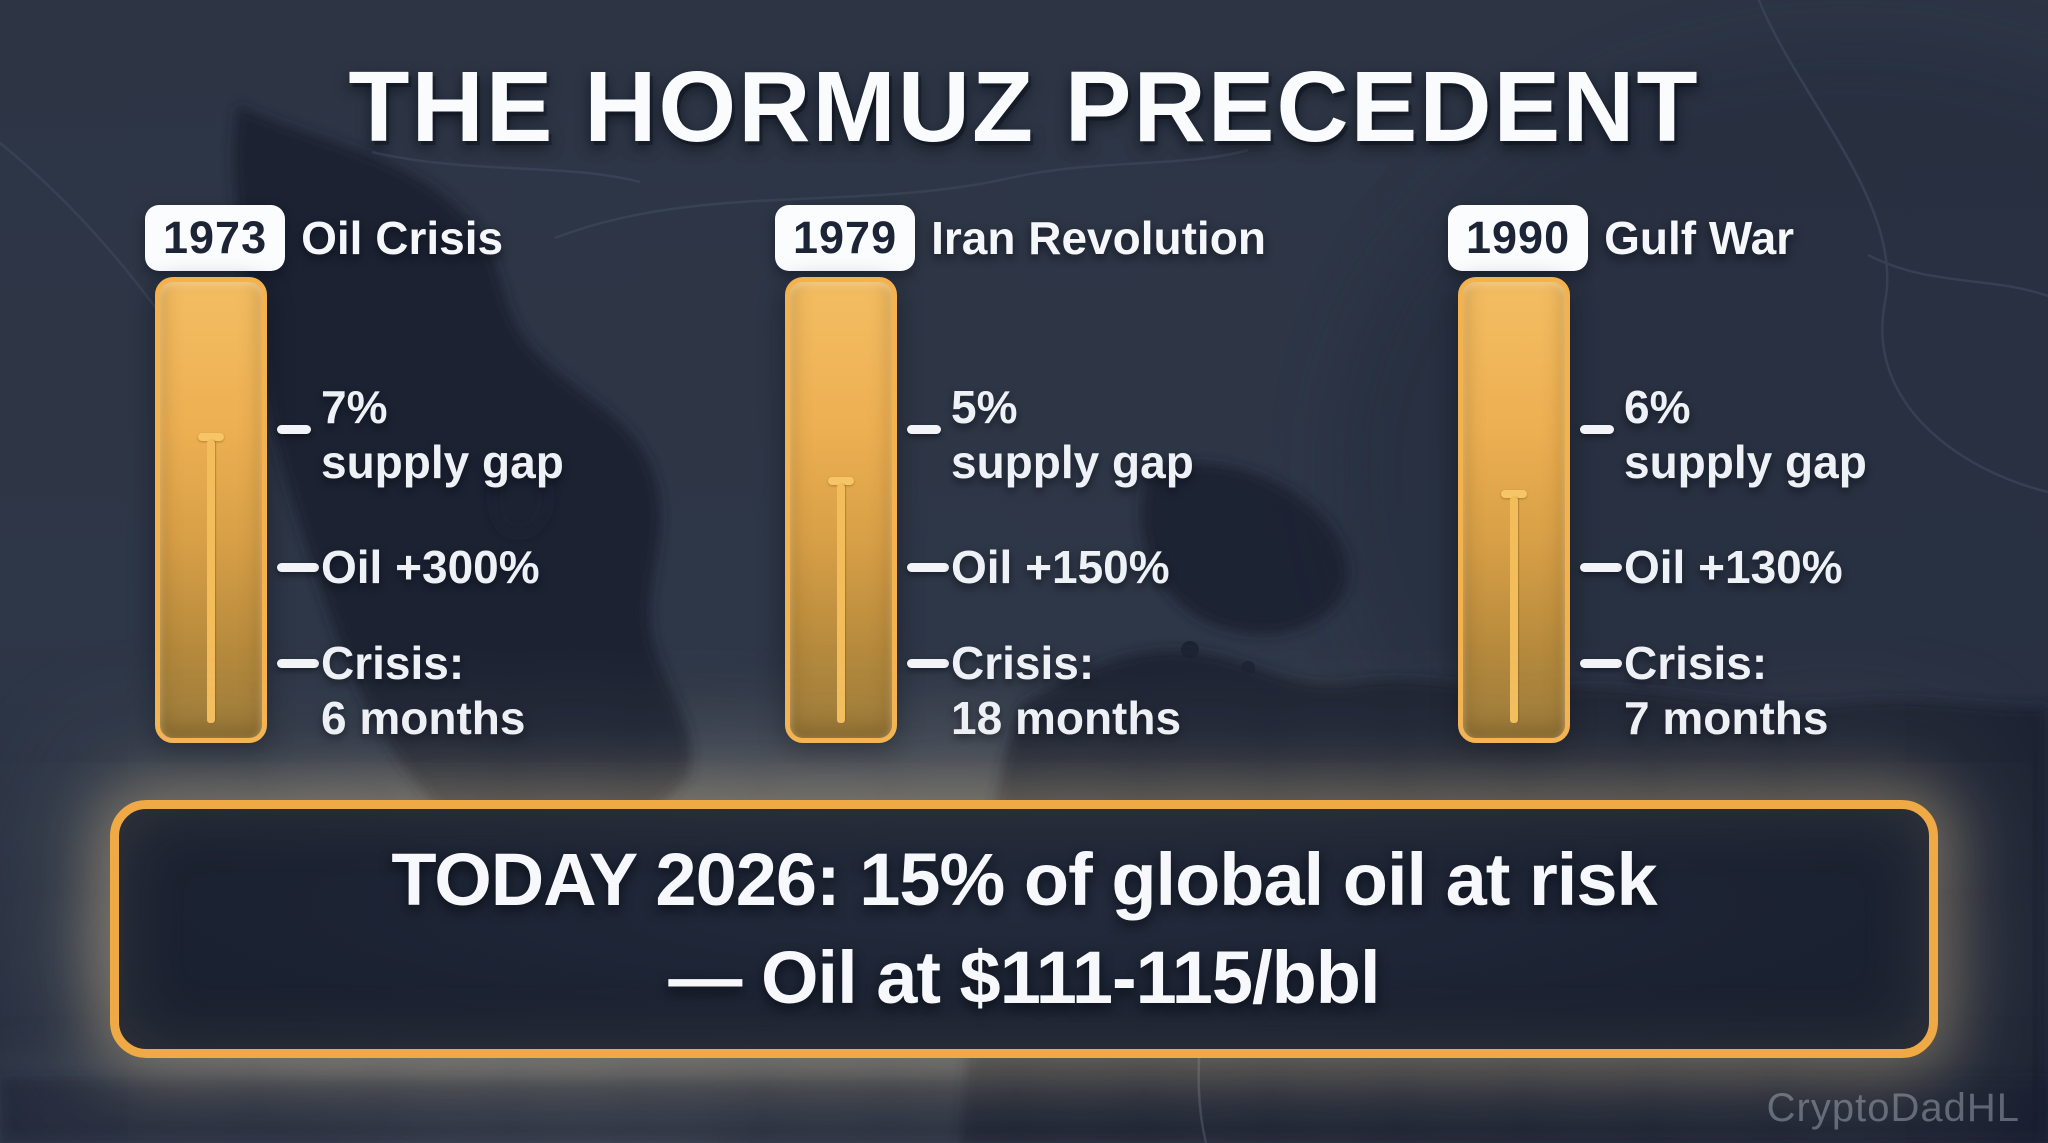 The width and height of the screenshot is (2048, 1143). I want to click on crisis-duration: 6 months, so click(423, 718).